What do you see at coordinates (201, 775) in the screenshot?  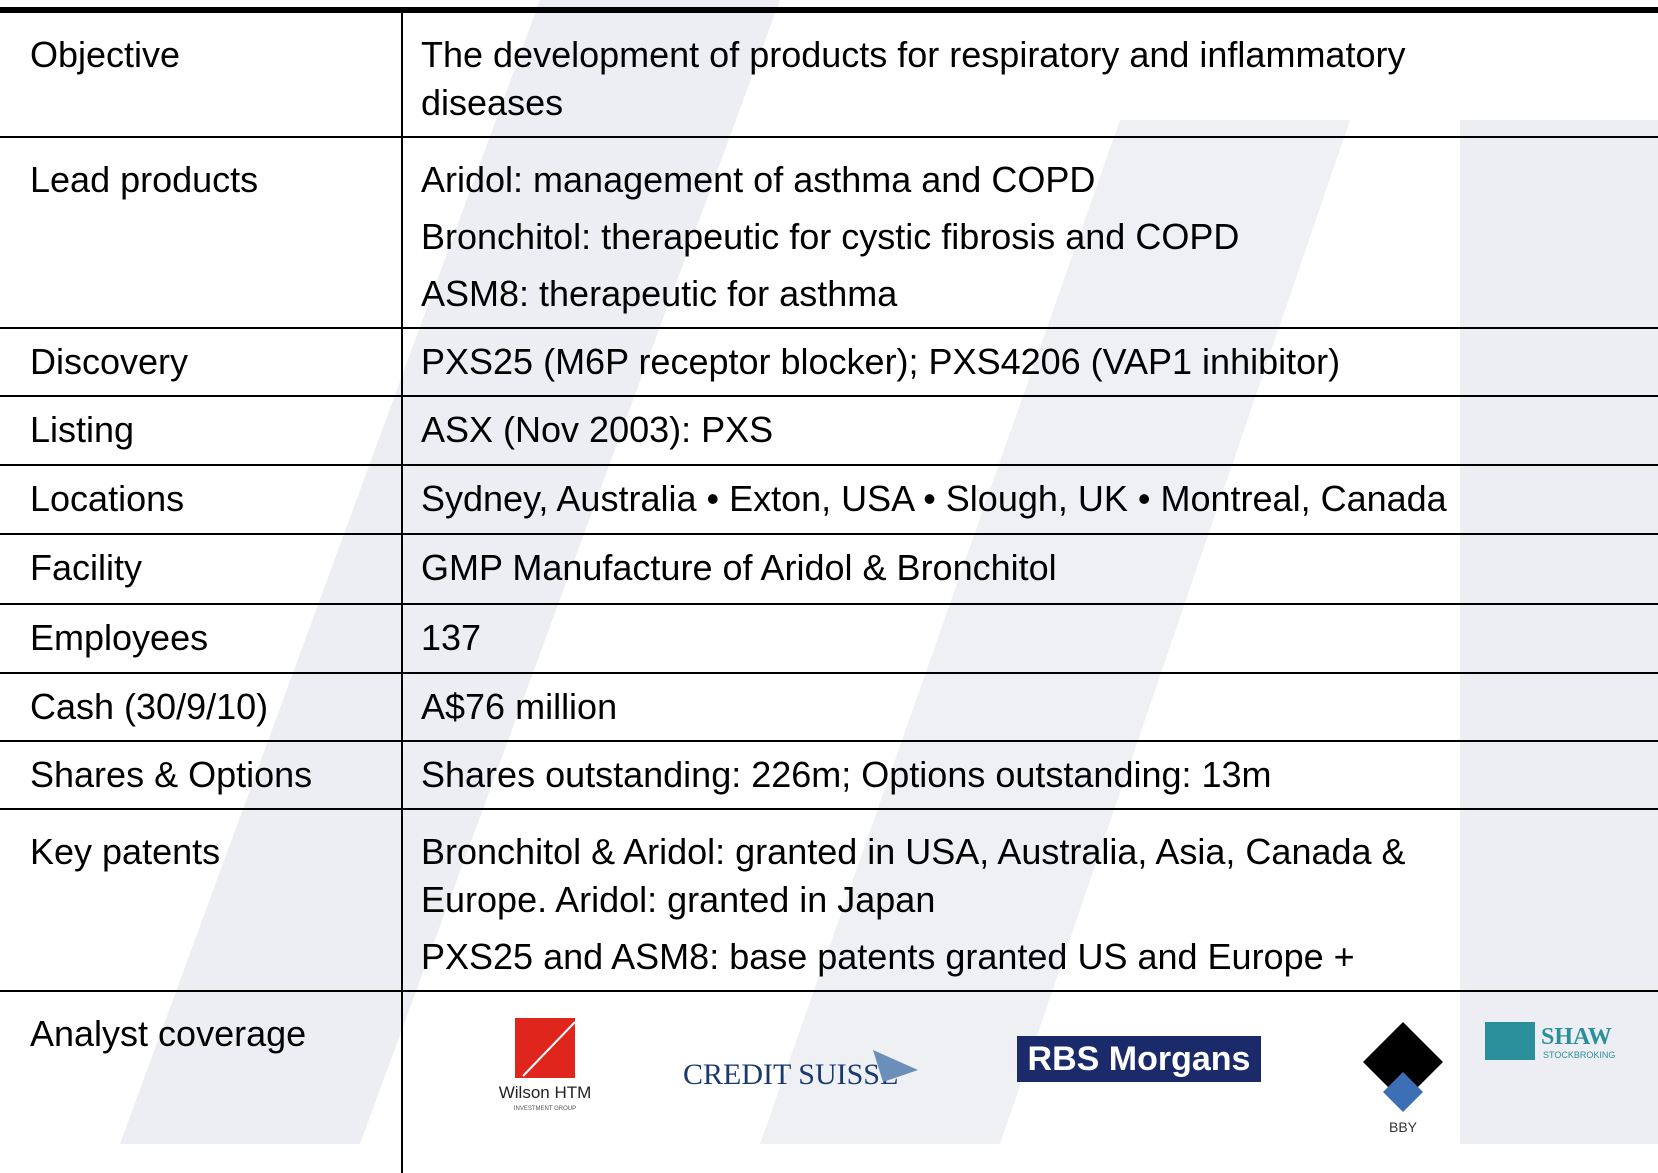 I see `row-label: Shares & Options` at bounding box center [201, 775].